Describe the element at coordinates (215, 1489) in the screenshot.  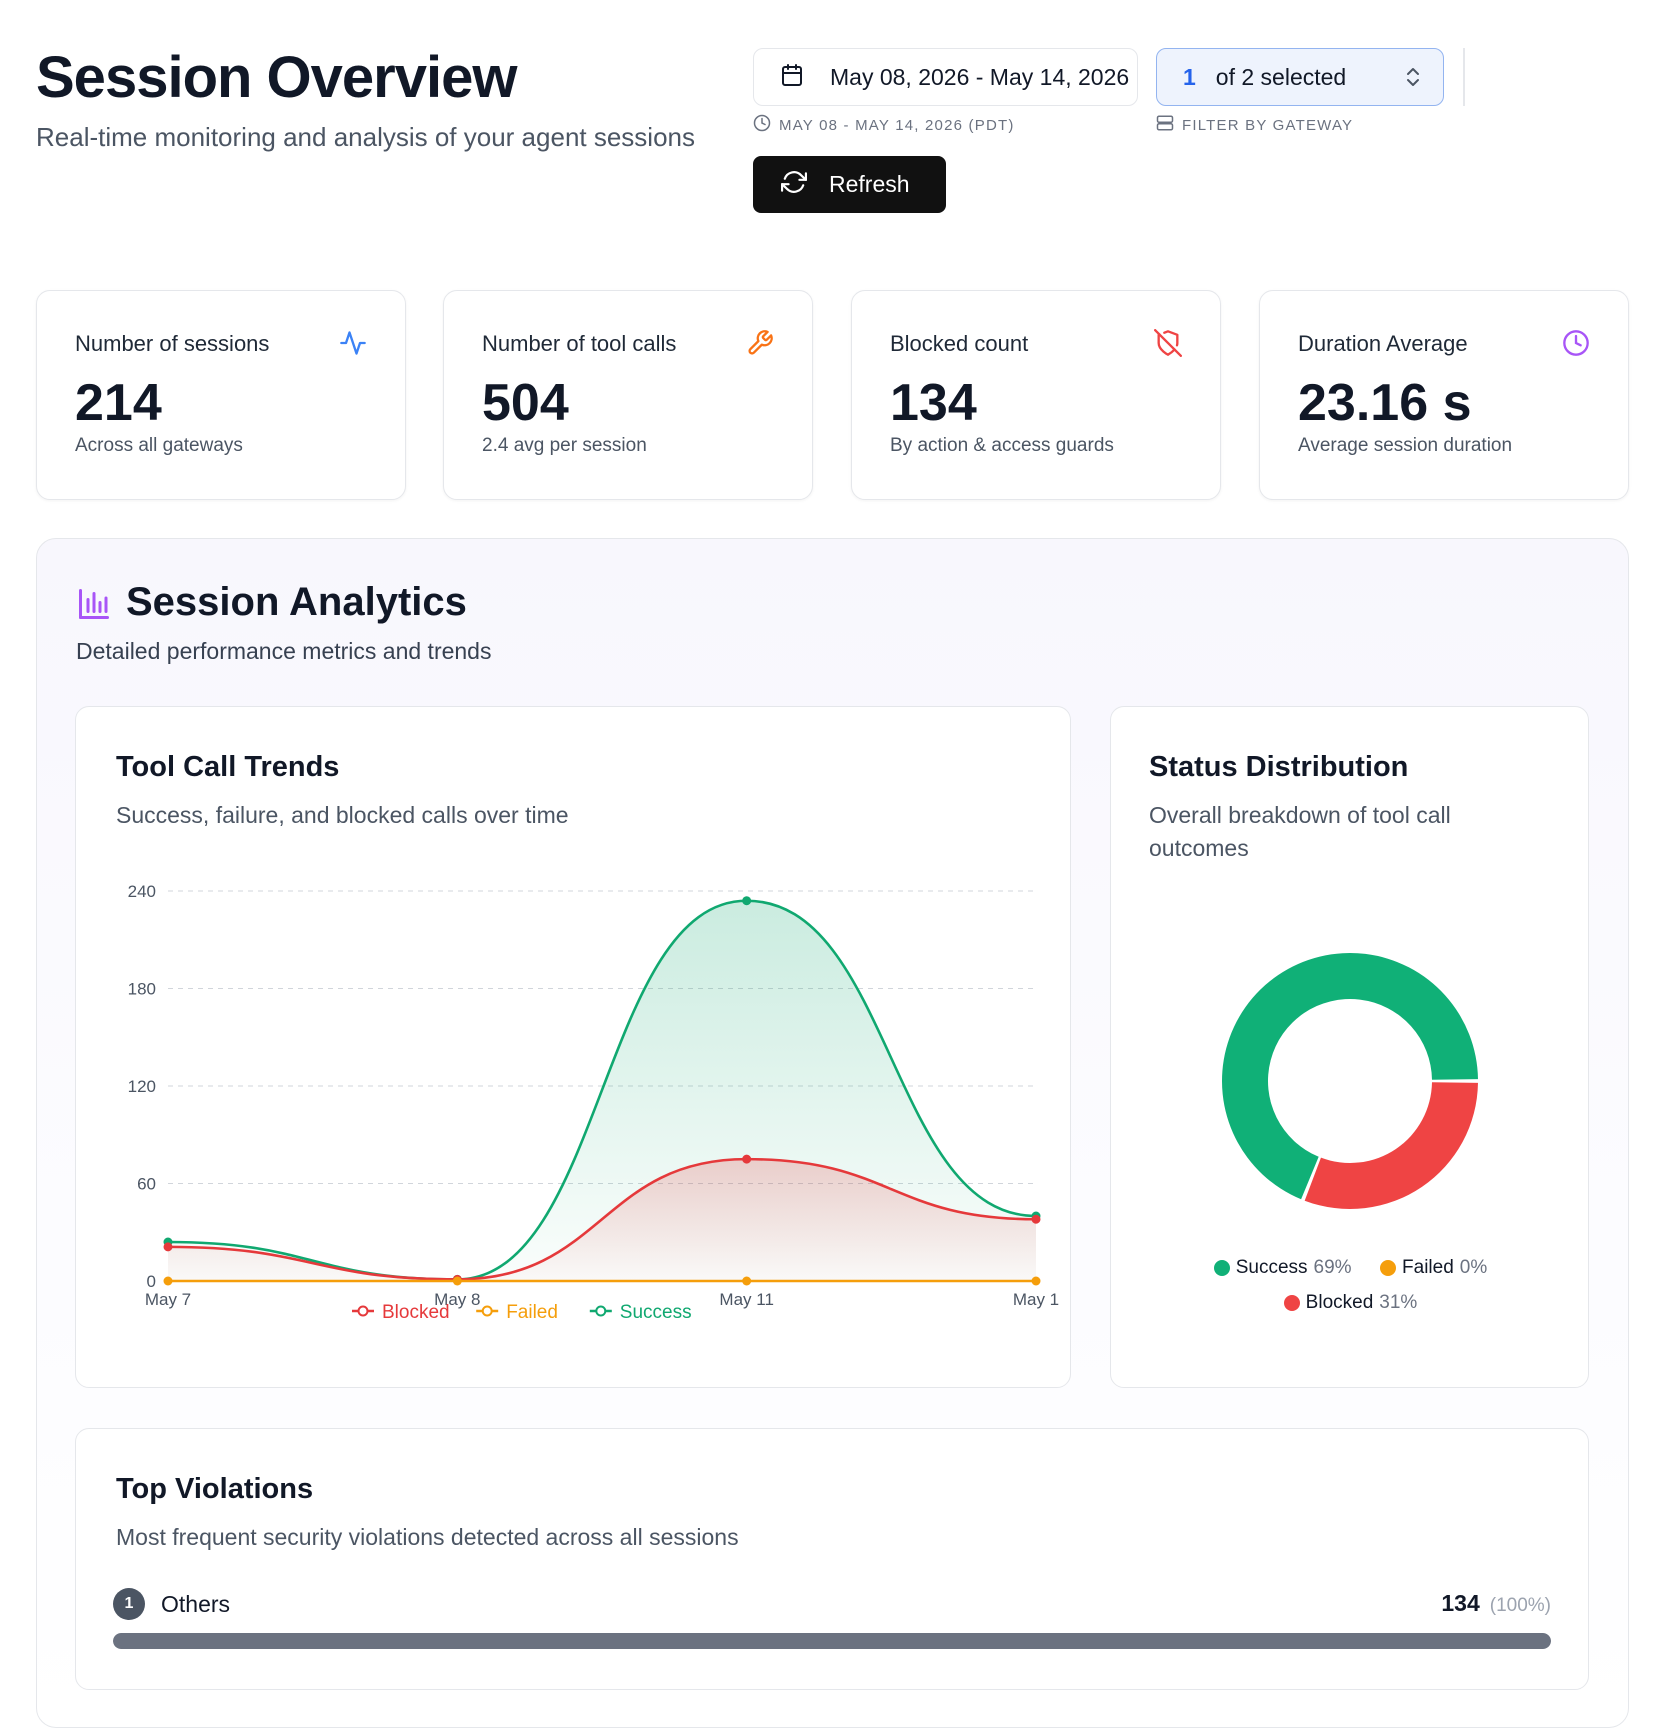
I see `violations-title: Top Violations` at that location.